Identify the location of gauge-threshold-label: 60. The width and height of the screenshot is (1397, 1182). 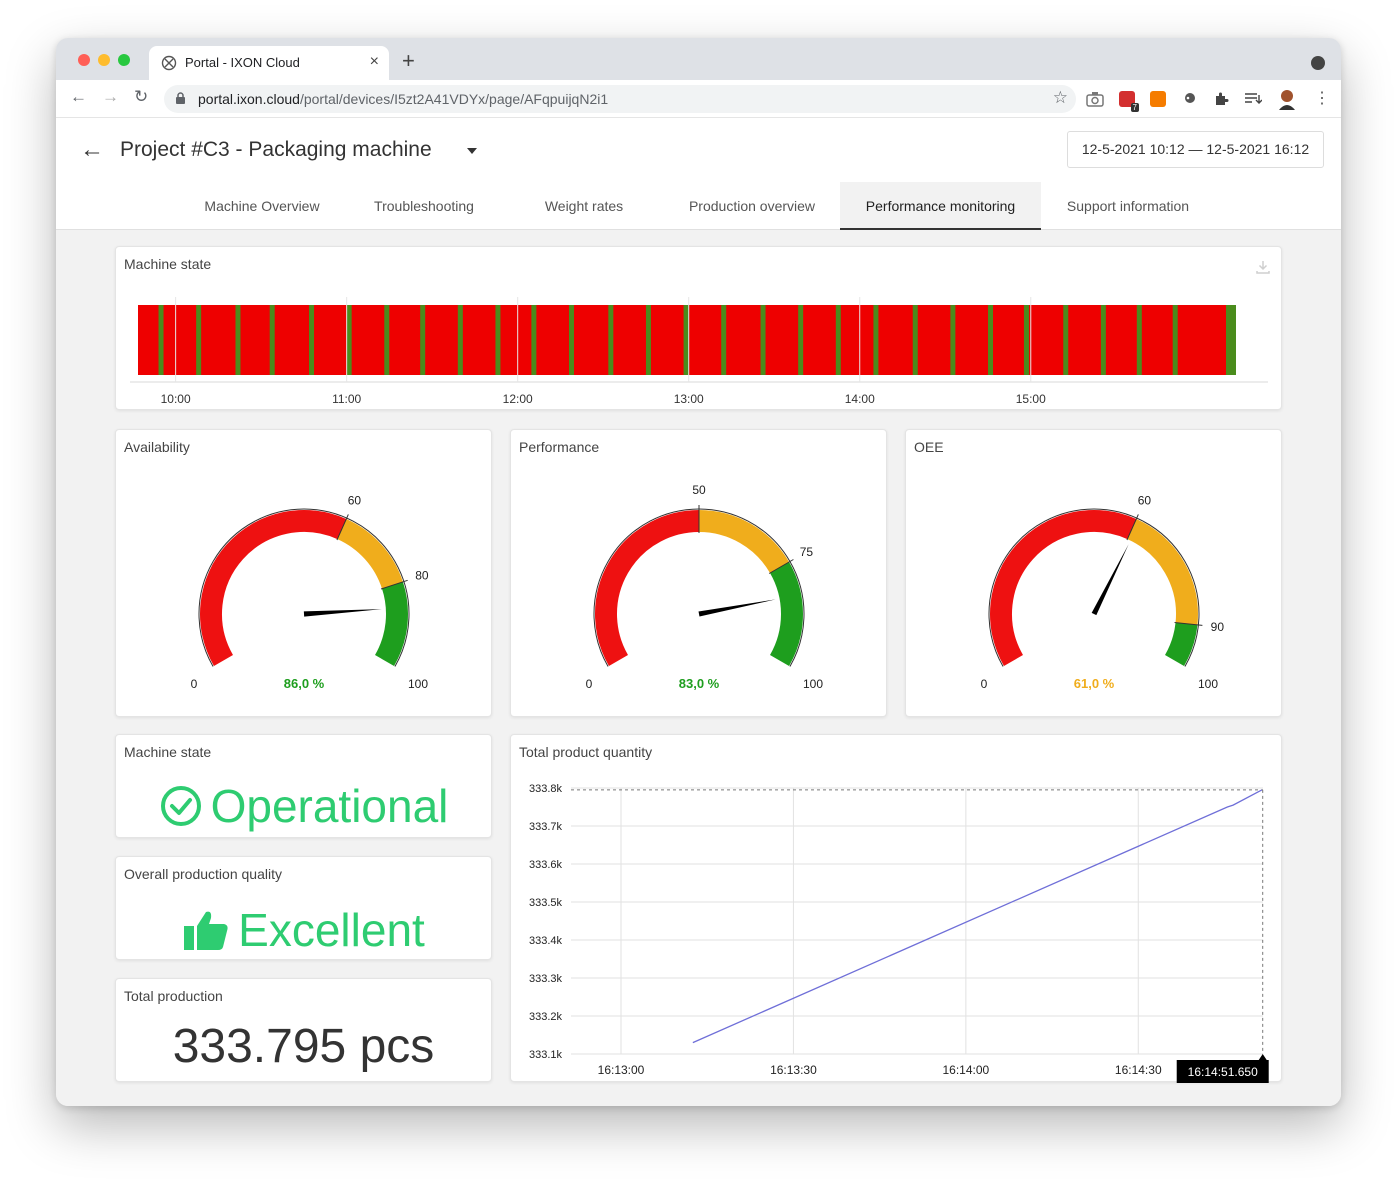
(355, 501).